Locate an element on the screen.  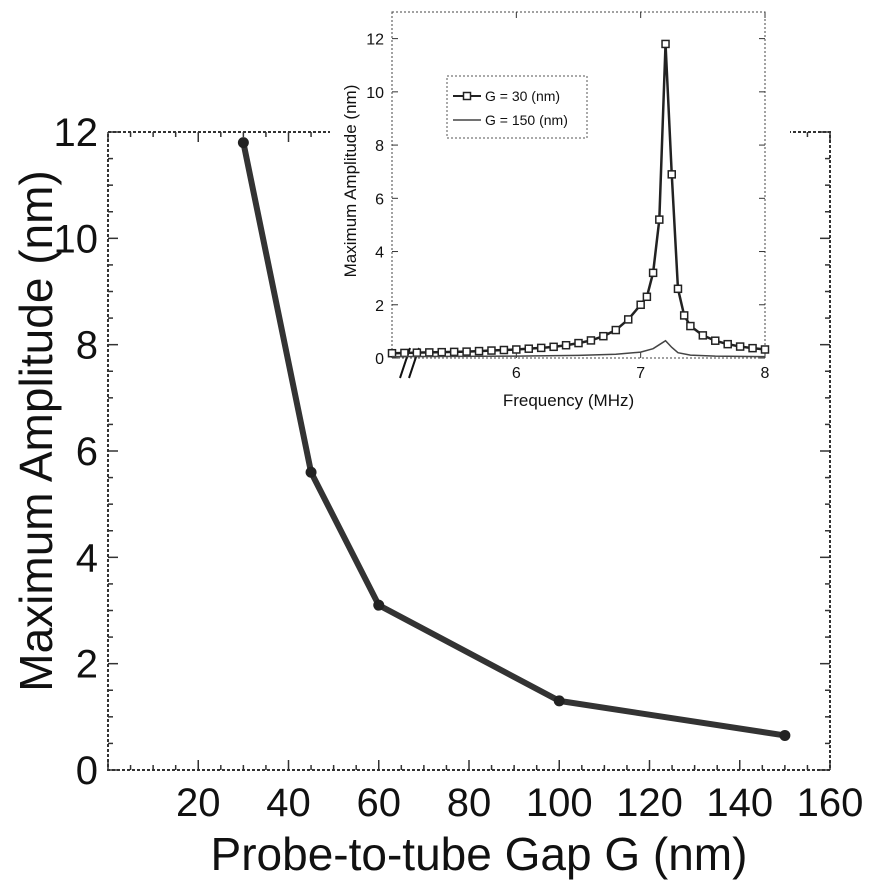
x-tick-label: 60 is located at coordinates (379, 803).